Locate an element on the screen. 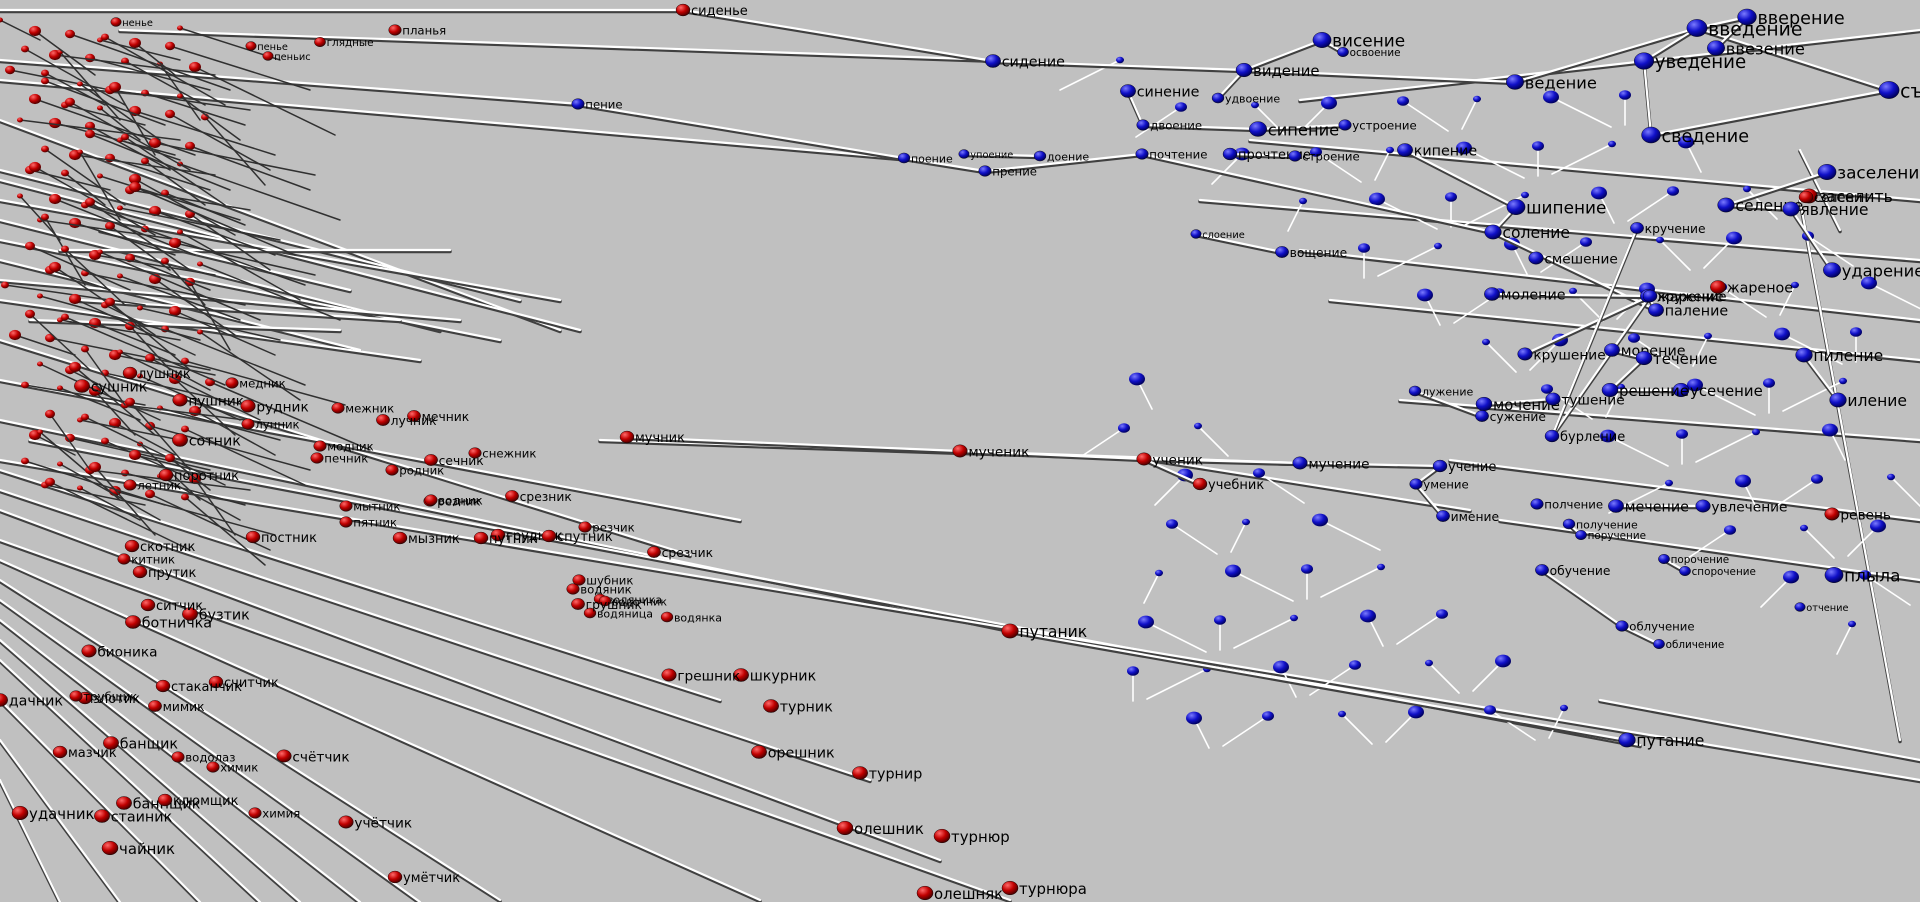 The height and width of the screenshot is (902, 1920). node-n45 is located at coordinates (1416, 484).